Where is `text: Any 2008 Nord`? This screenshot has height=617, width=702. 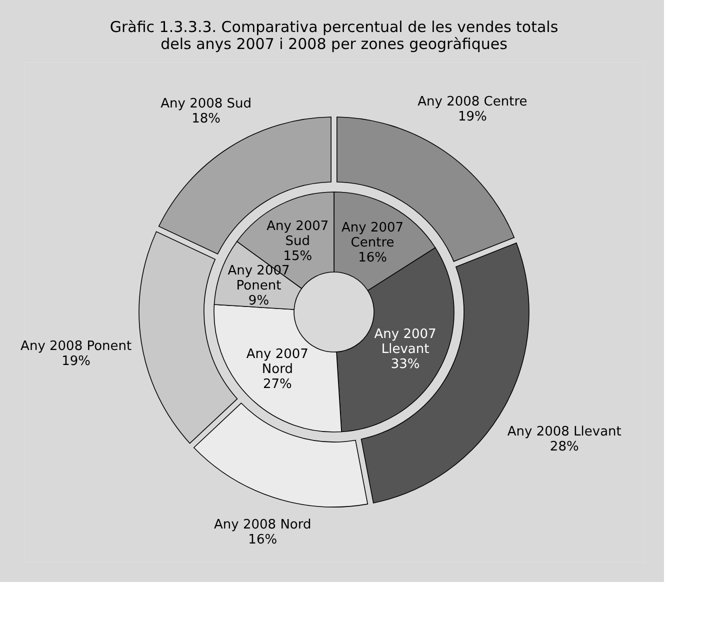 text: Any 2008 Nord is located at coordinates (263, 525).